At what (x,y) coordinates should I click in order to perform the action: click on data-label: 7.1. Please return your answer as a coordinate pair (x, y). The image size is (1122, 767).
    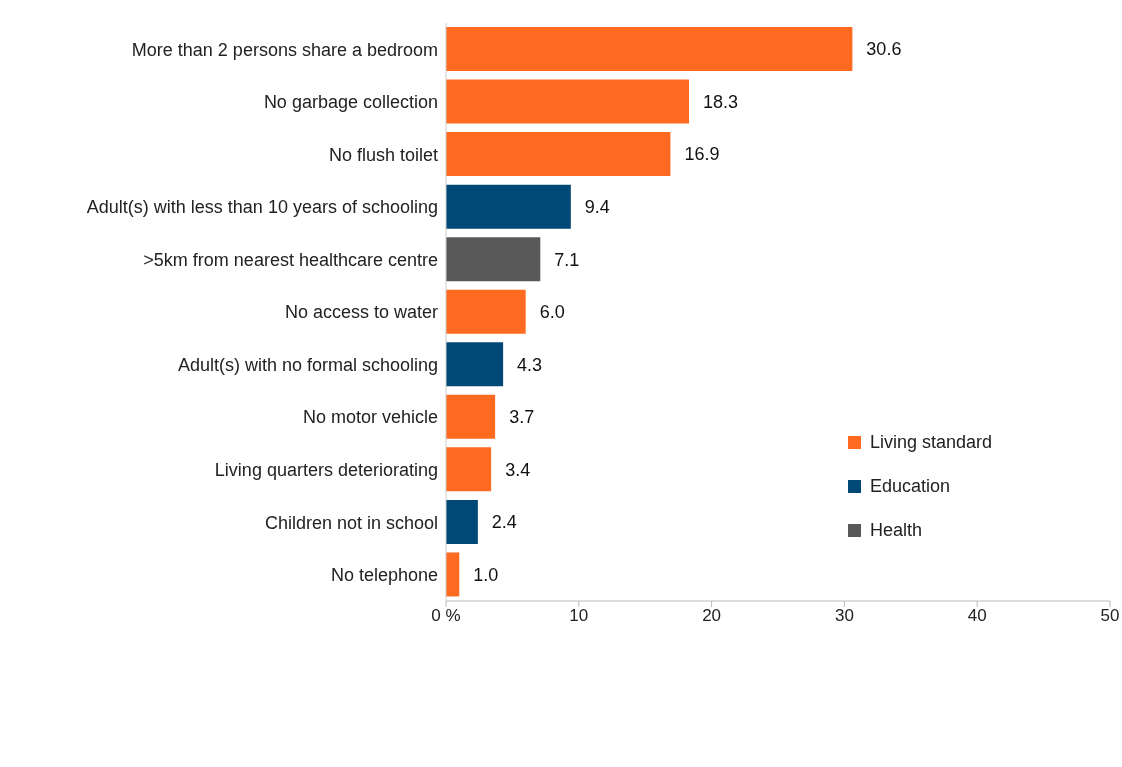
    Looking at the image, I should click on (567, 259).